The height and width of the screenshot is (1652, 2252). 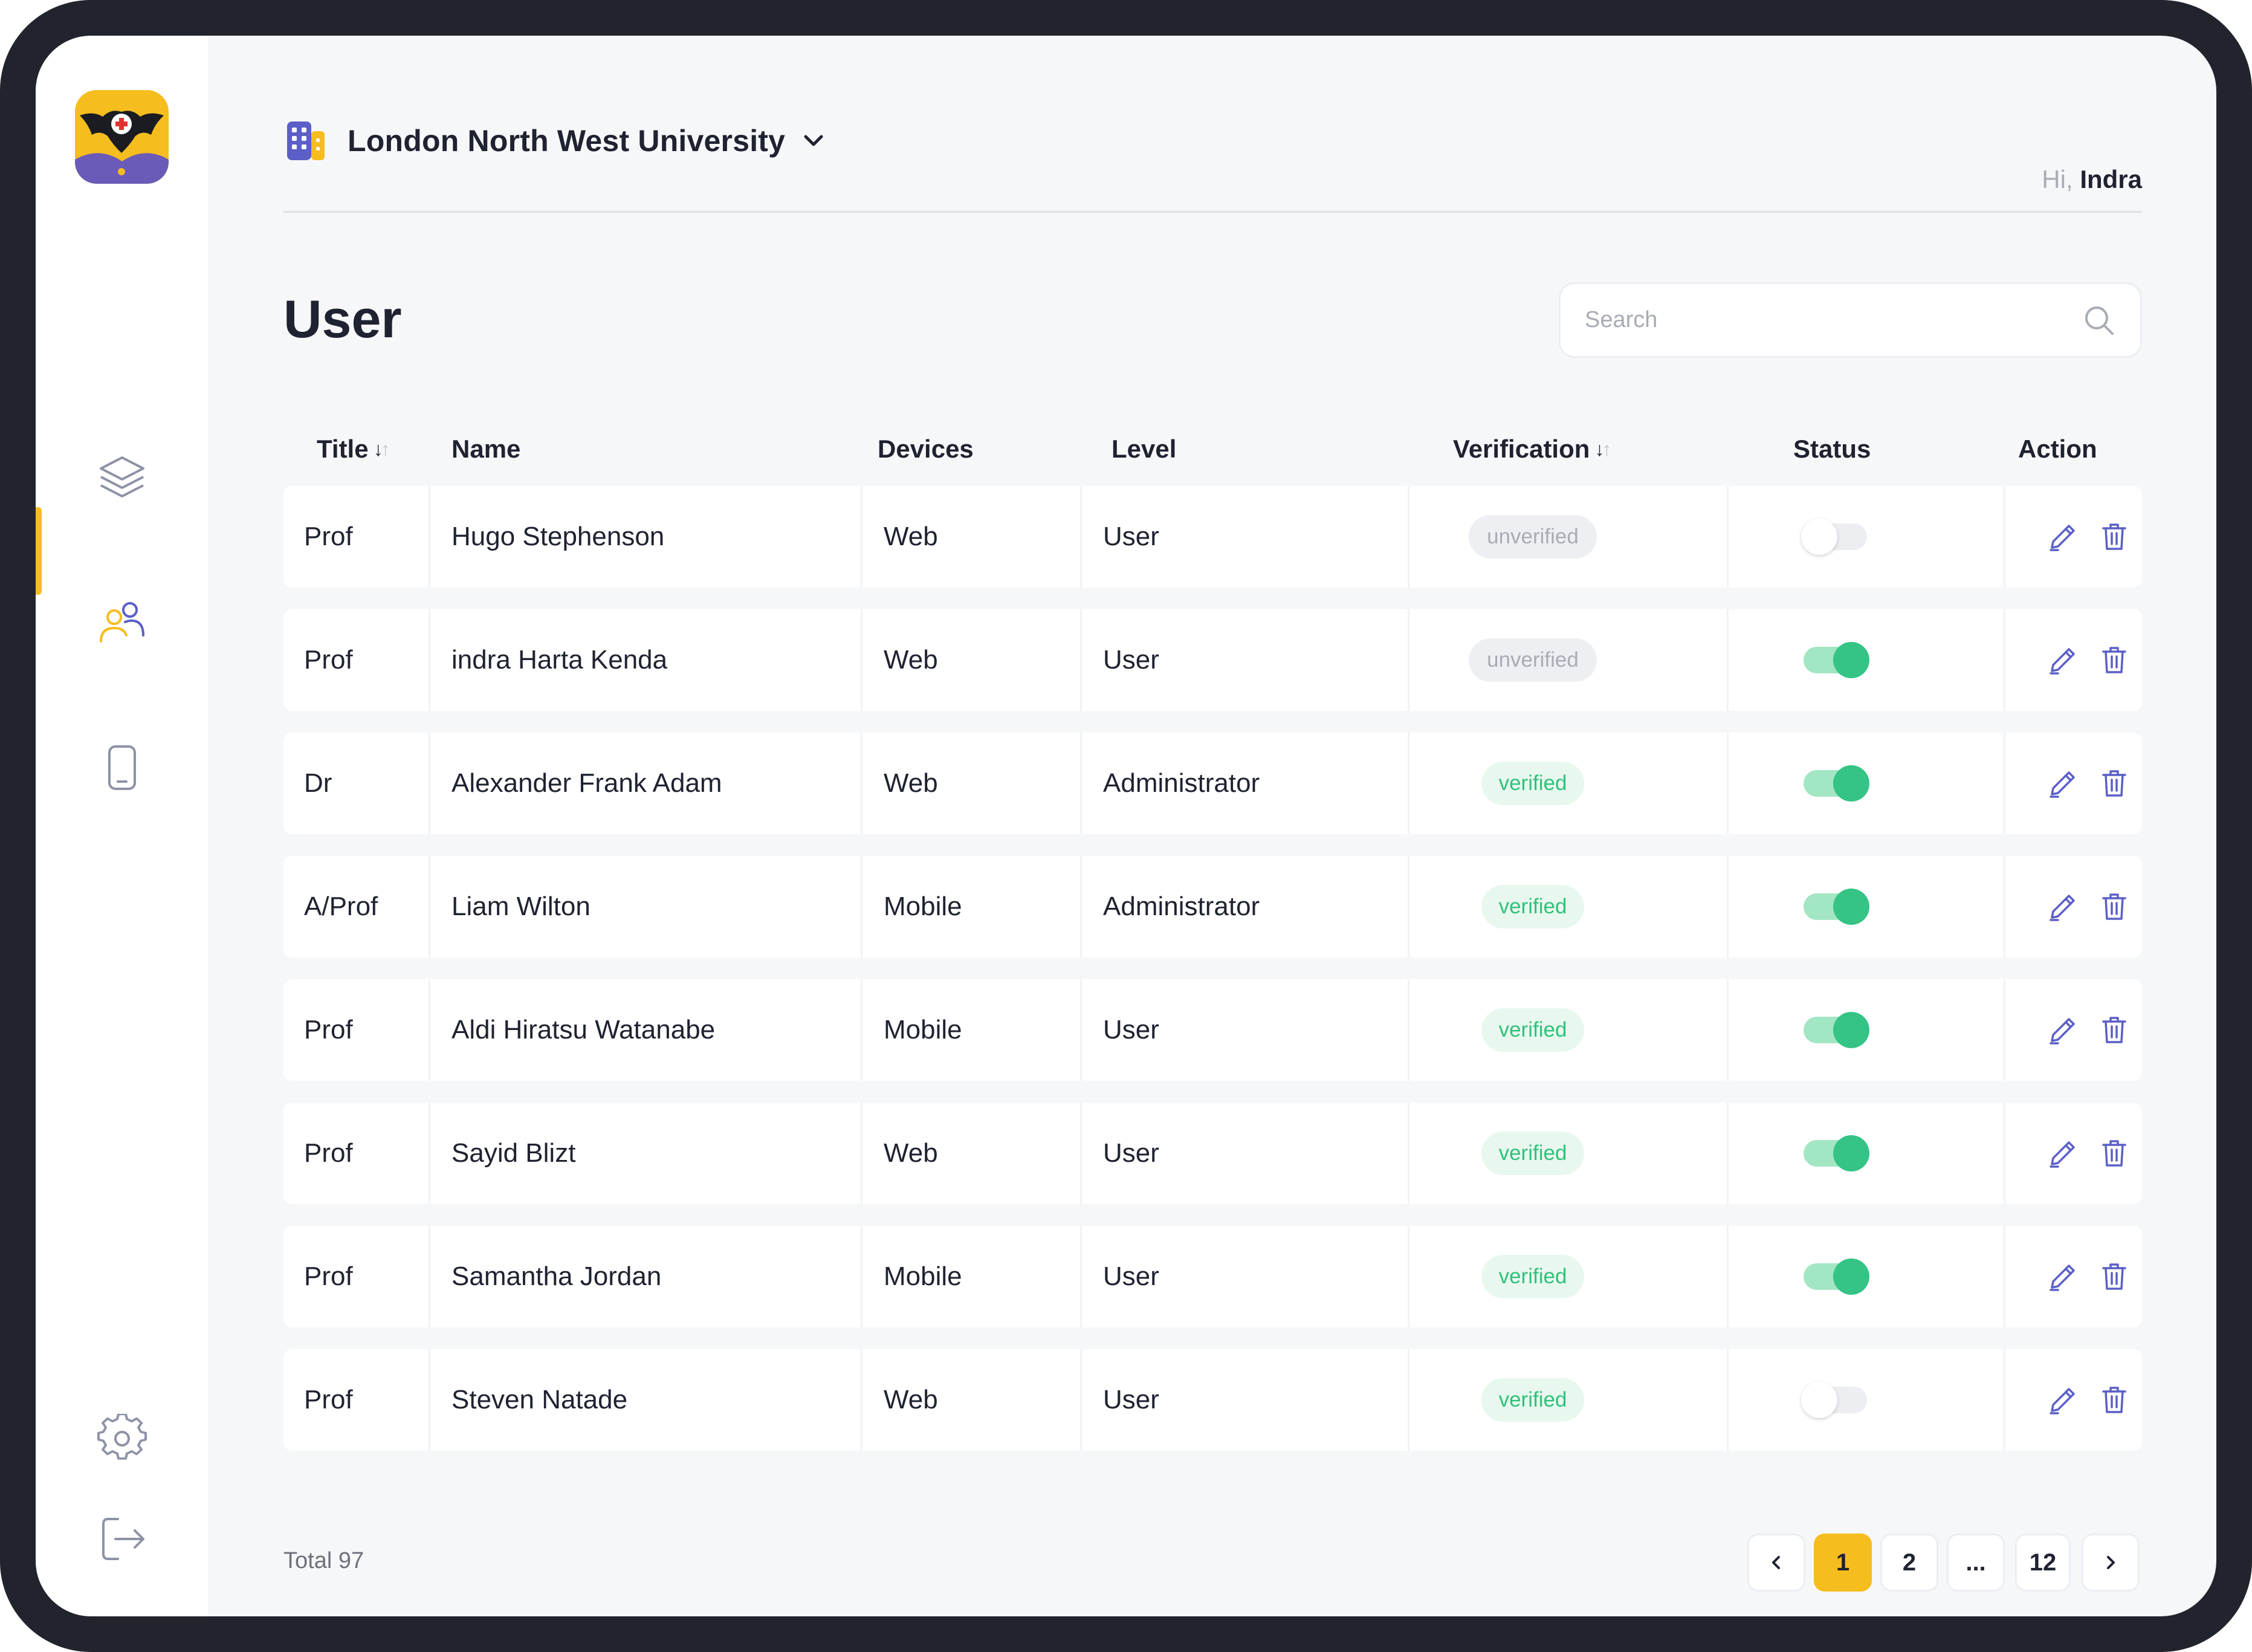 What do you see at coordinates (1144, 449) in the screenshot?
I see `column-level-label: Level` at bounding box center [1144, 449].